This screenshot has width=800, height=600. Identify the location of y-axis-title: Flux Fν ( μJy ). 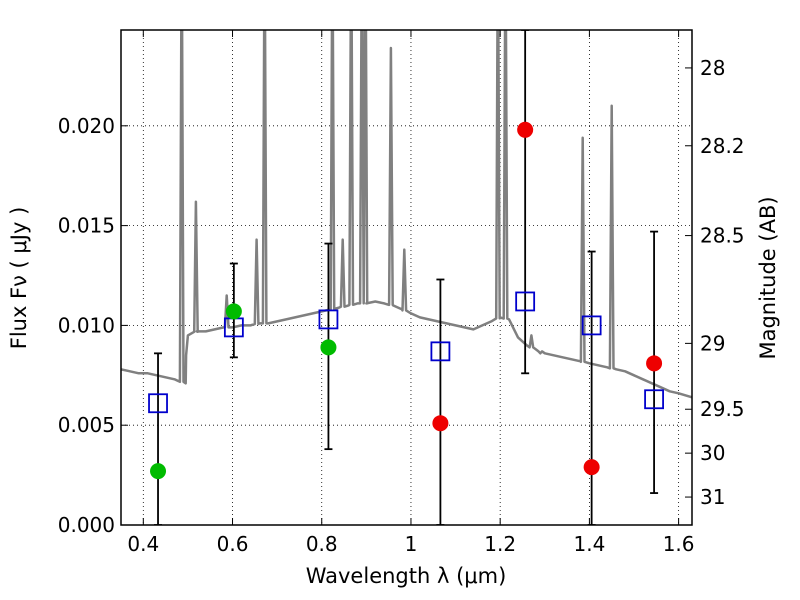
(19, 278).